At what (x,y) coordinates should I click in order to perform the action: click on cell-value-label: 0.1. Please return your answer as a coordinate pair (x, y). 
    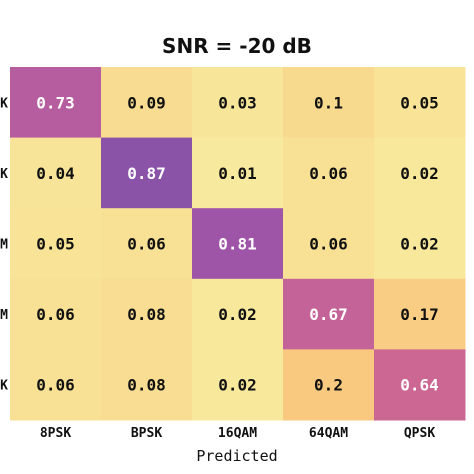
    Looking at the image, I should click on (328, 102).